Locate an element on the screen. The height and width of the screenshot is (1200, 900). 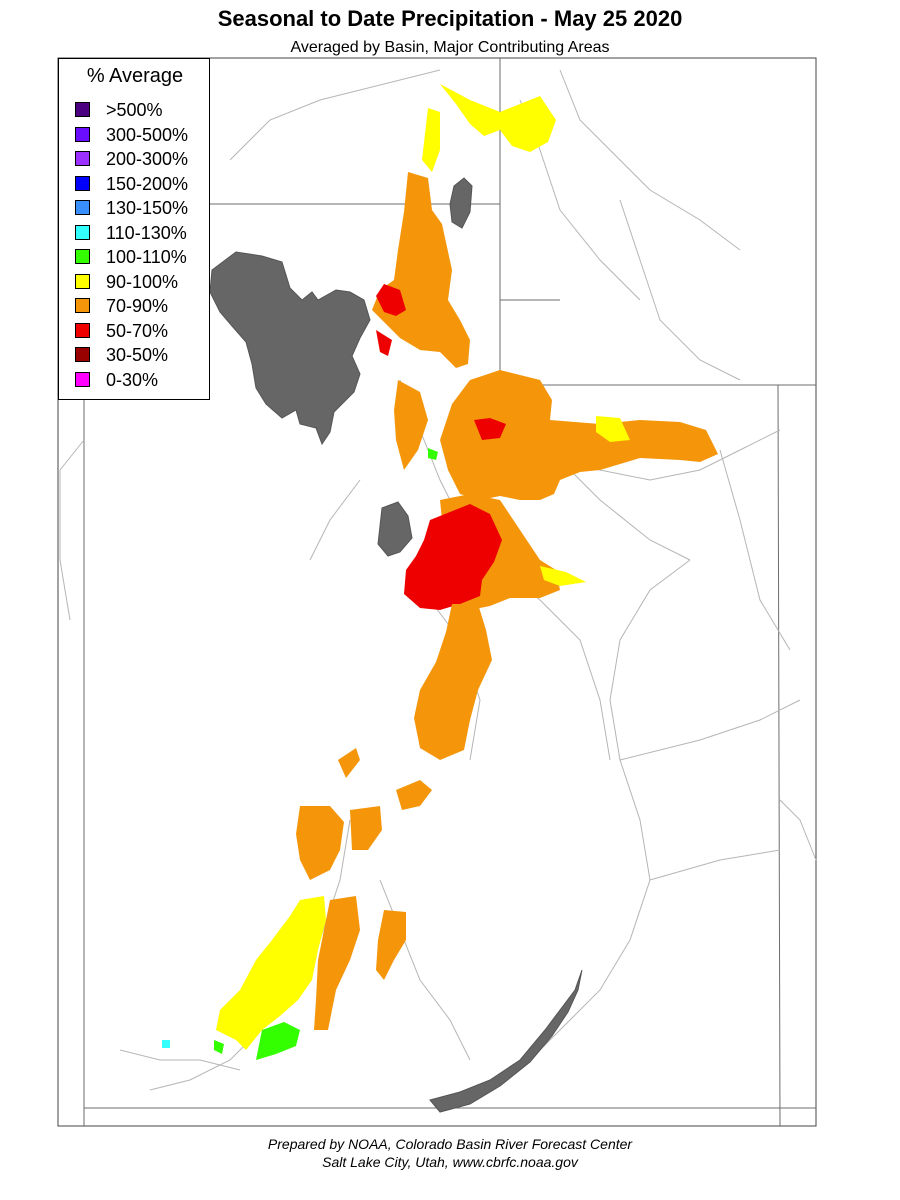
legend-item-30-50-: 30-50% is located at coordinates (121, 355).